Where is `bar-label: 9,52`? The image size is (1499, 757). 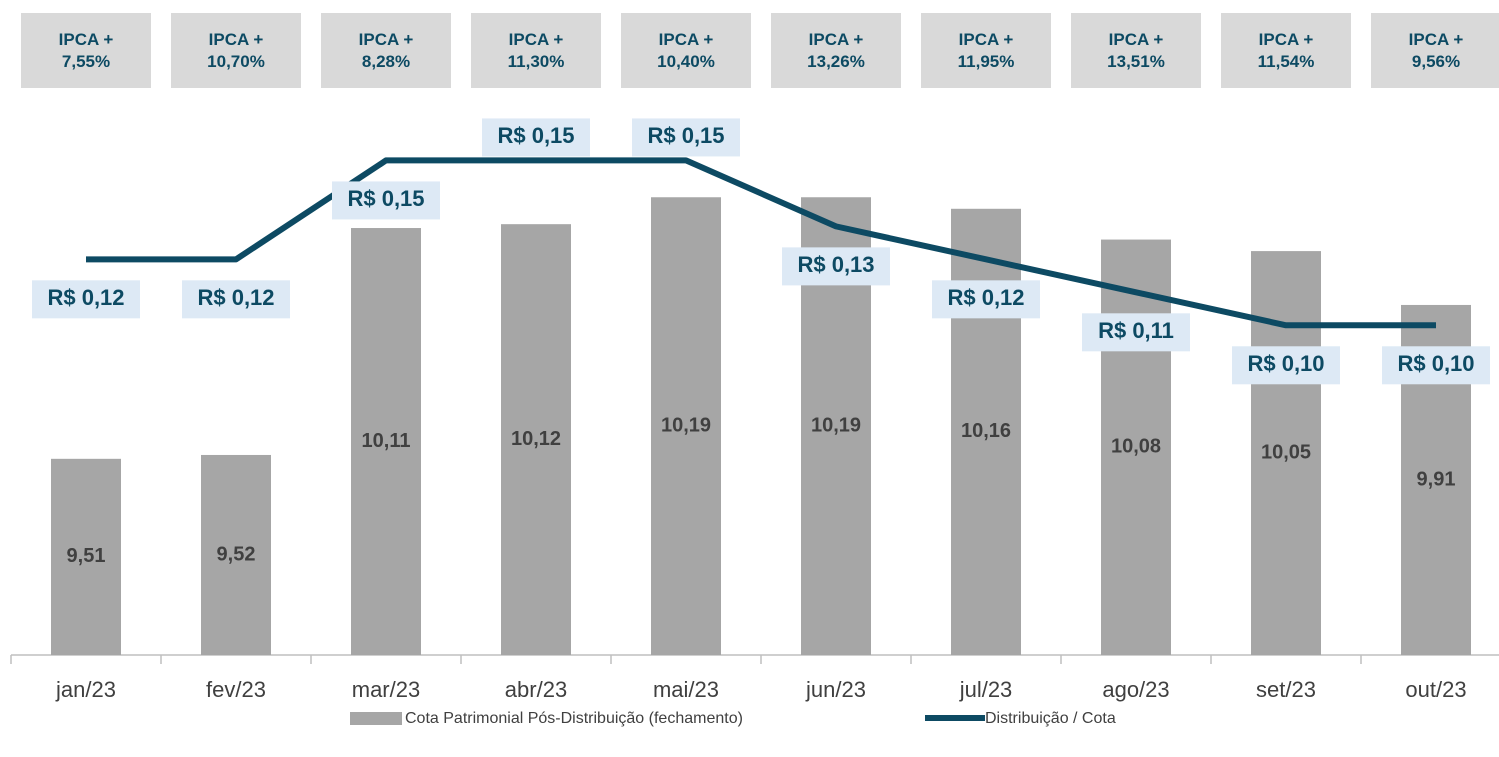
bar-label: 9,52 is located at coordinates (236, 554).